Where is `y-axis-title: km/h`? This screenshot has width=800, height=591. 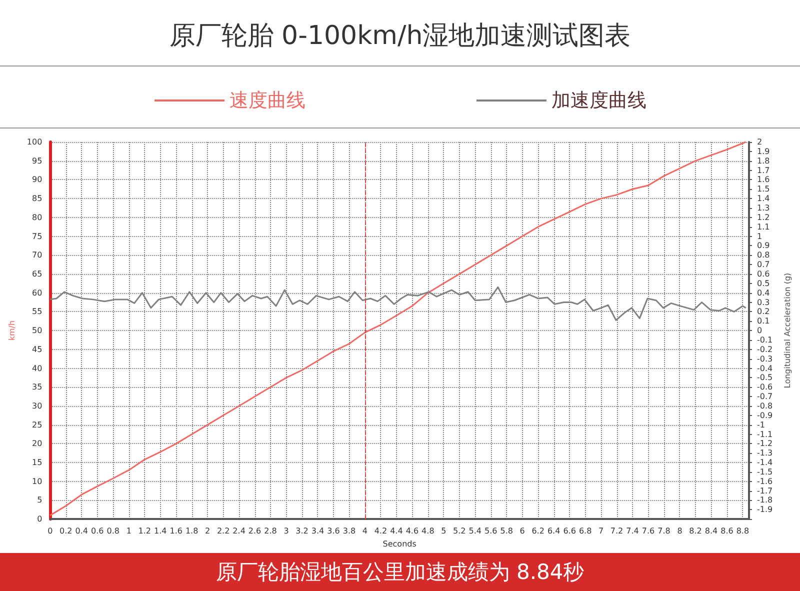 y-axis-title: km/h is located at coordinates (12, 330).